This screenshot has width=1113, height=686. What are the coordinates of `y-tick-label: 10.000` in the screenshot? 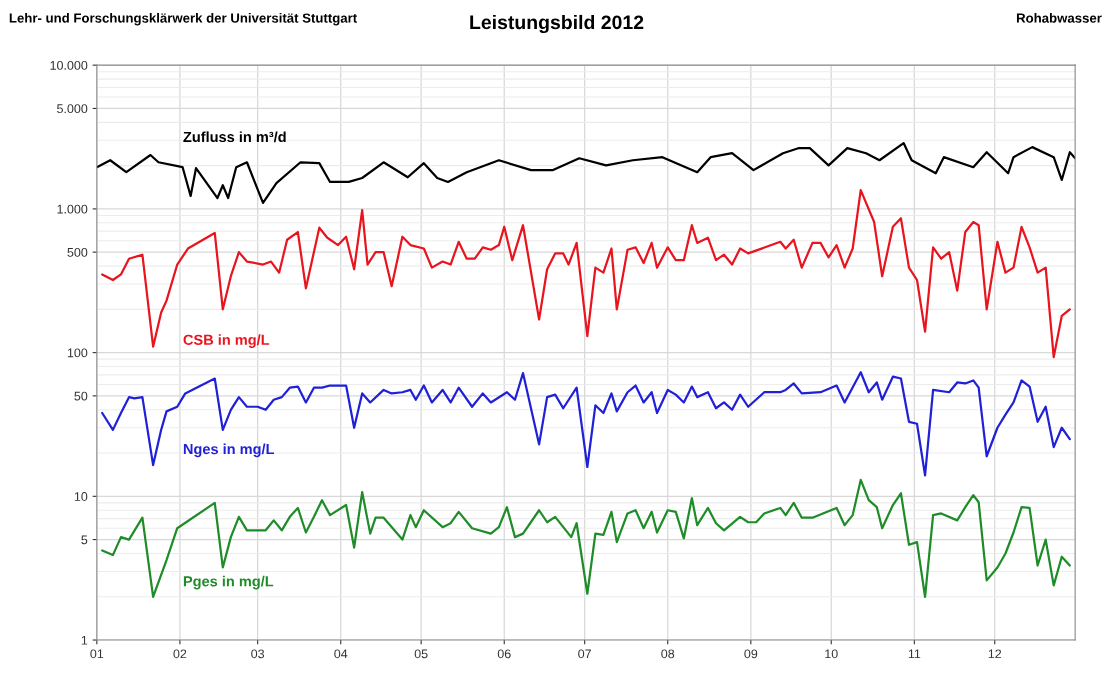 It's located at (69, 65).